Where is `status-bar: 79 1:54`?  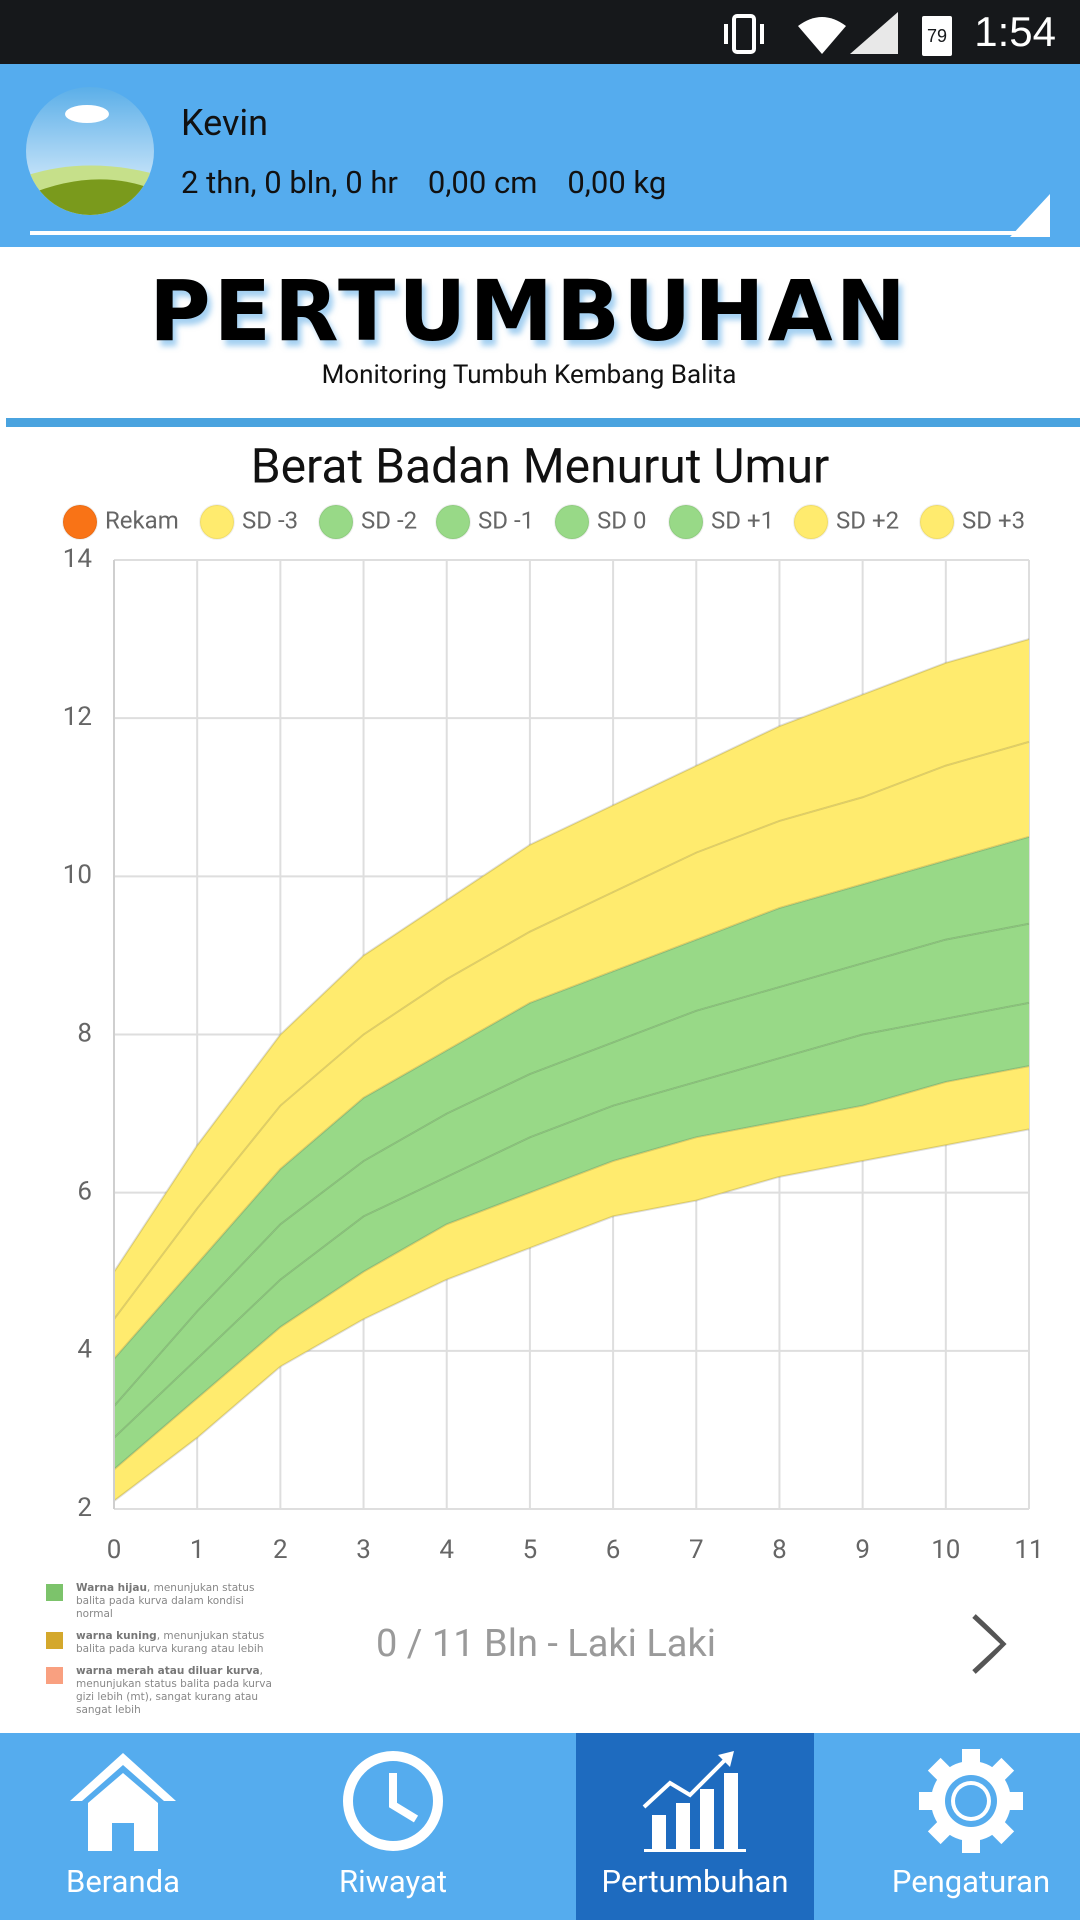 status-bar: 79 1:54 is located at coordinates (540, 32).